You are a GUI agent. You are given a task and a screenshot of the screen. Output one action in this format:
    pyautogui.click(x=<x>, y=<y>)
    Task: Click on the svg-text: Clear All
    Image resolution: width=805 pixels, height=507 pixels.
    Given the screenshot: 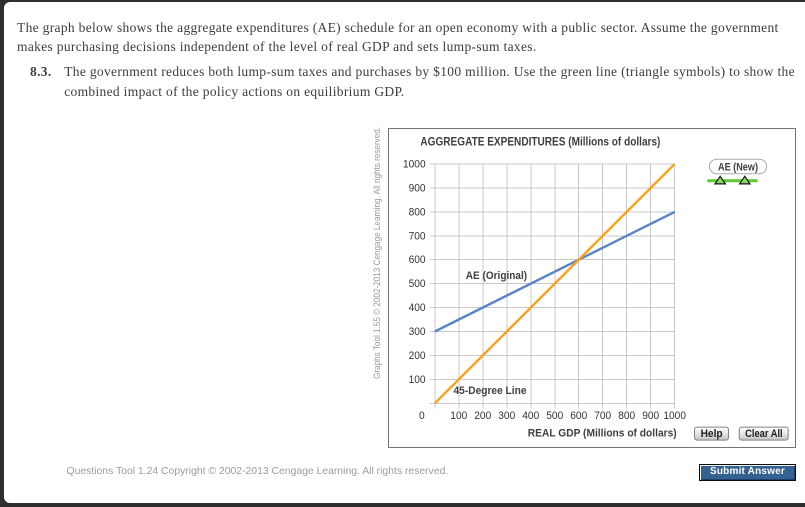 What is the action you would take?
    pyautogui.click(x=764, y=434)
    